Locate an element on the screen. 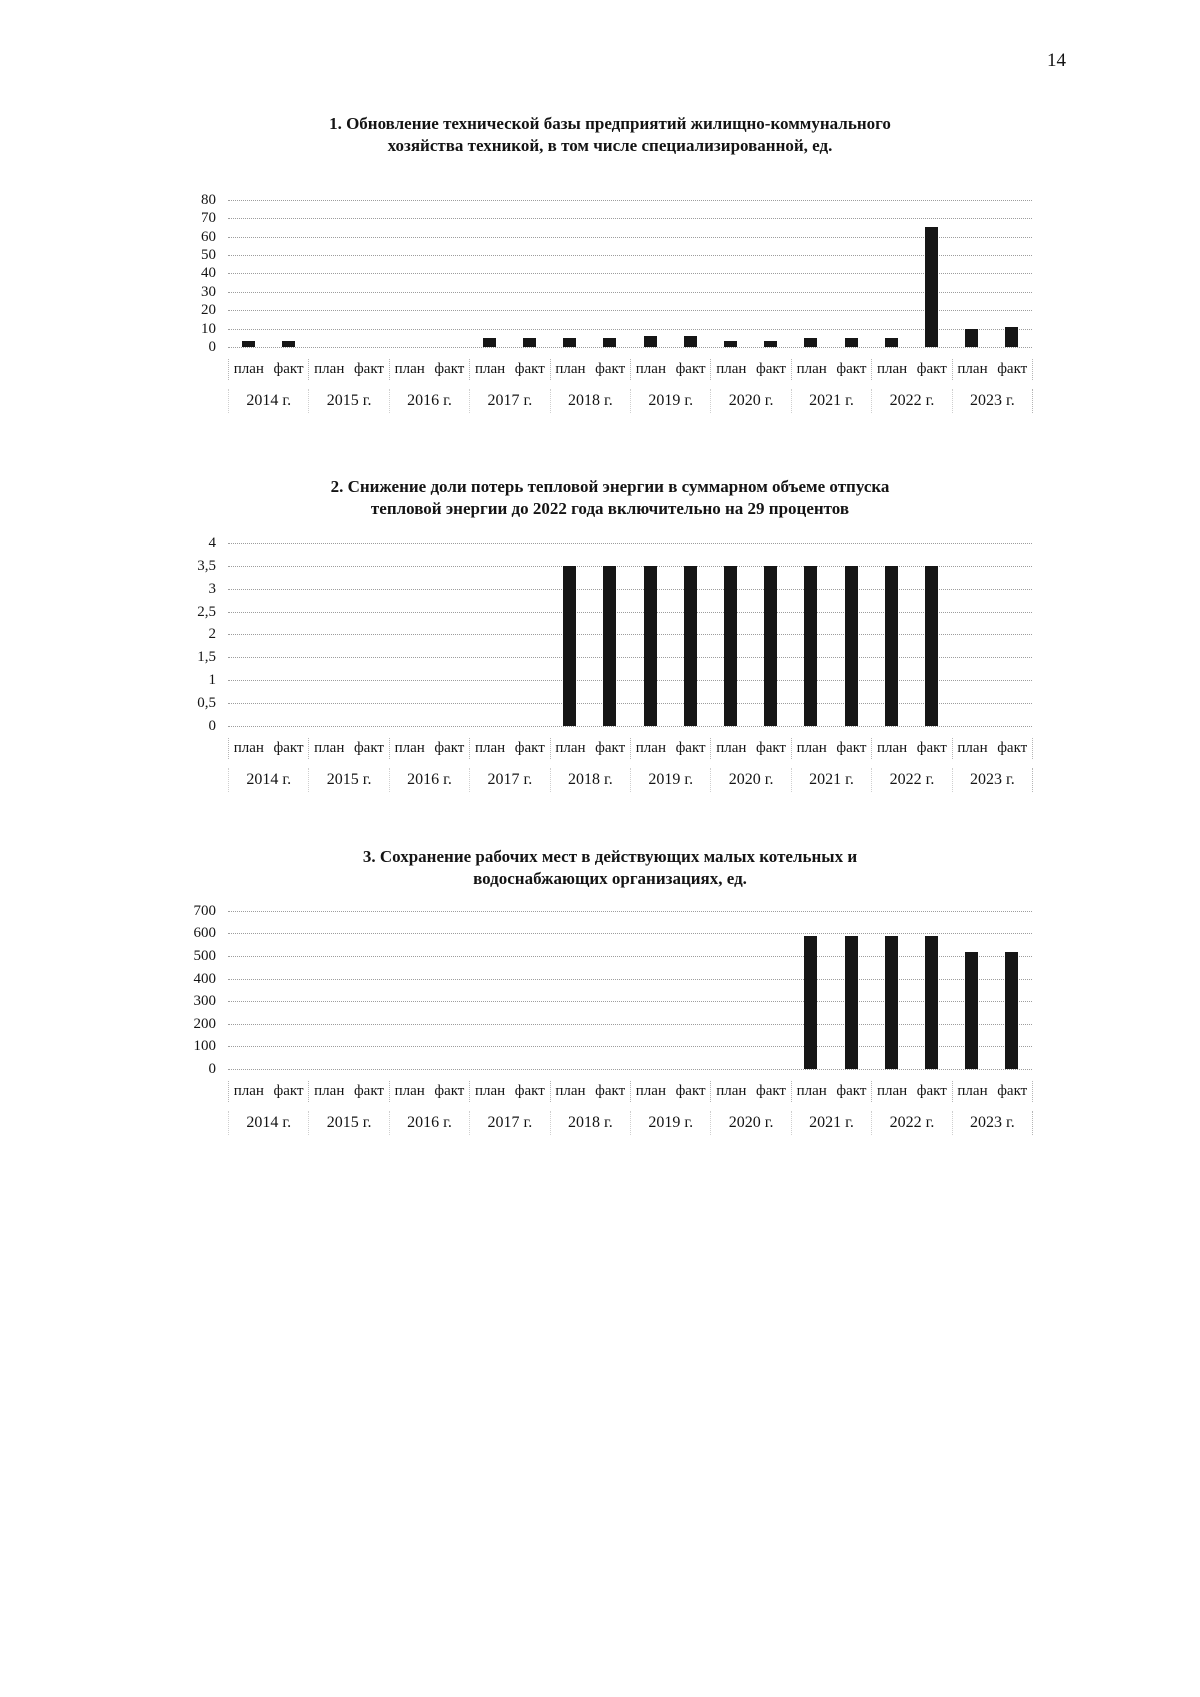 This screenshot has height=1697, width=1200. y-axis: 700 600 500 400 300 200 100 0 is located at coordinates (199, 990).